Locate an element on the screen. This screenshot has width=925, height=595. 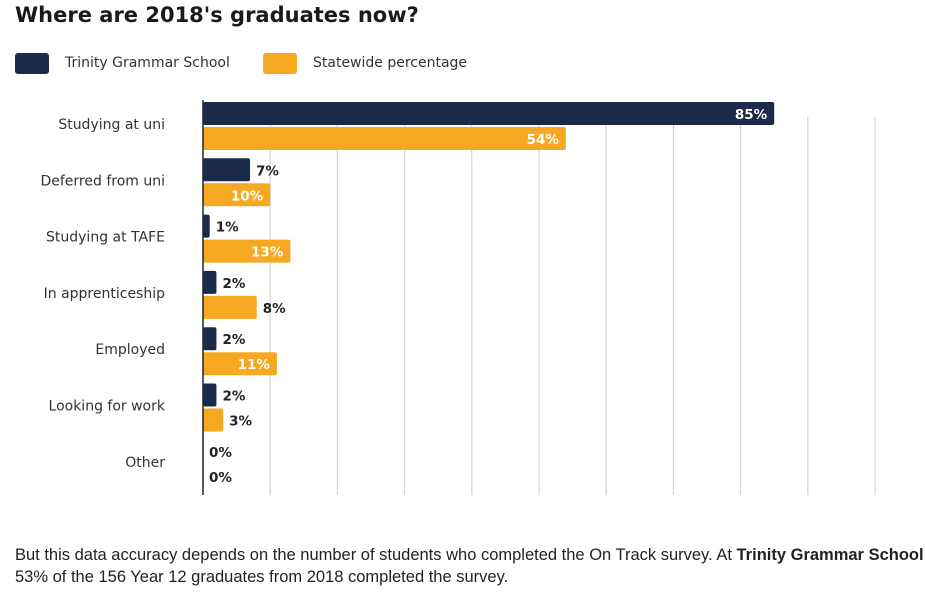
chart-title: Where are 2018's graduates now? is located at coordinates (217, 15).